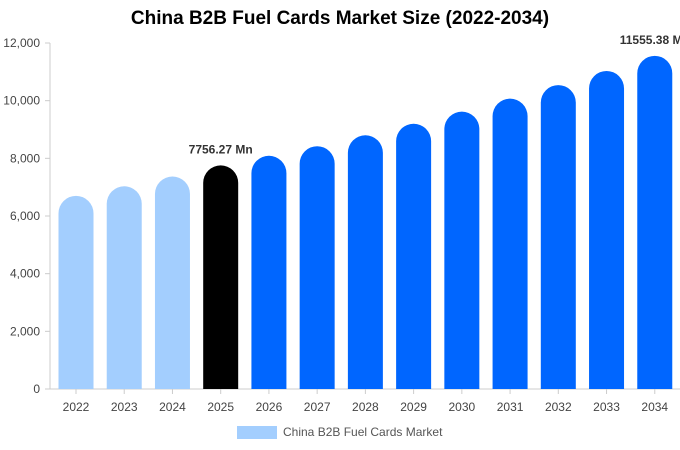 The width and height of the screenshot is (680, 450). Describe the element at coordinates (363, 432) in the screenshot. I see `legend-label: China B2B Fuel Cards Market` at that location.